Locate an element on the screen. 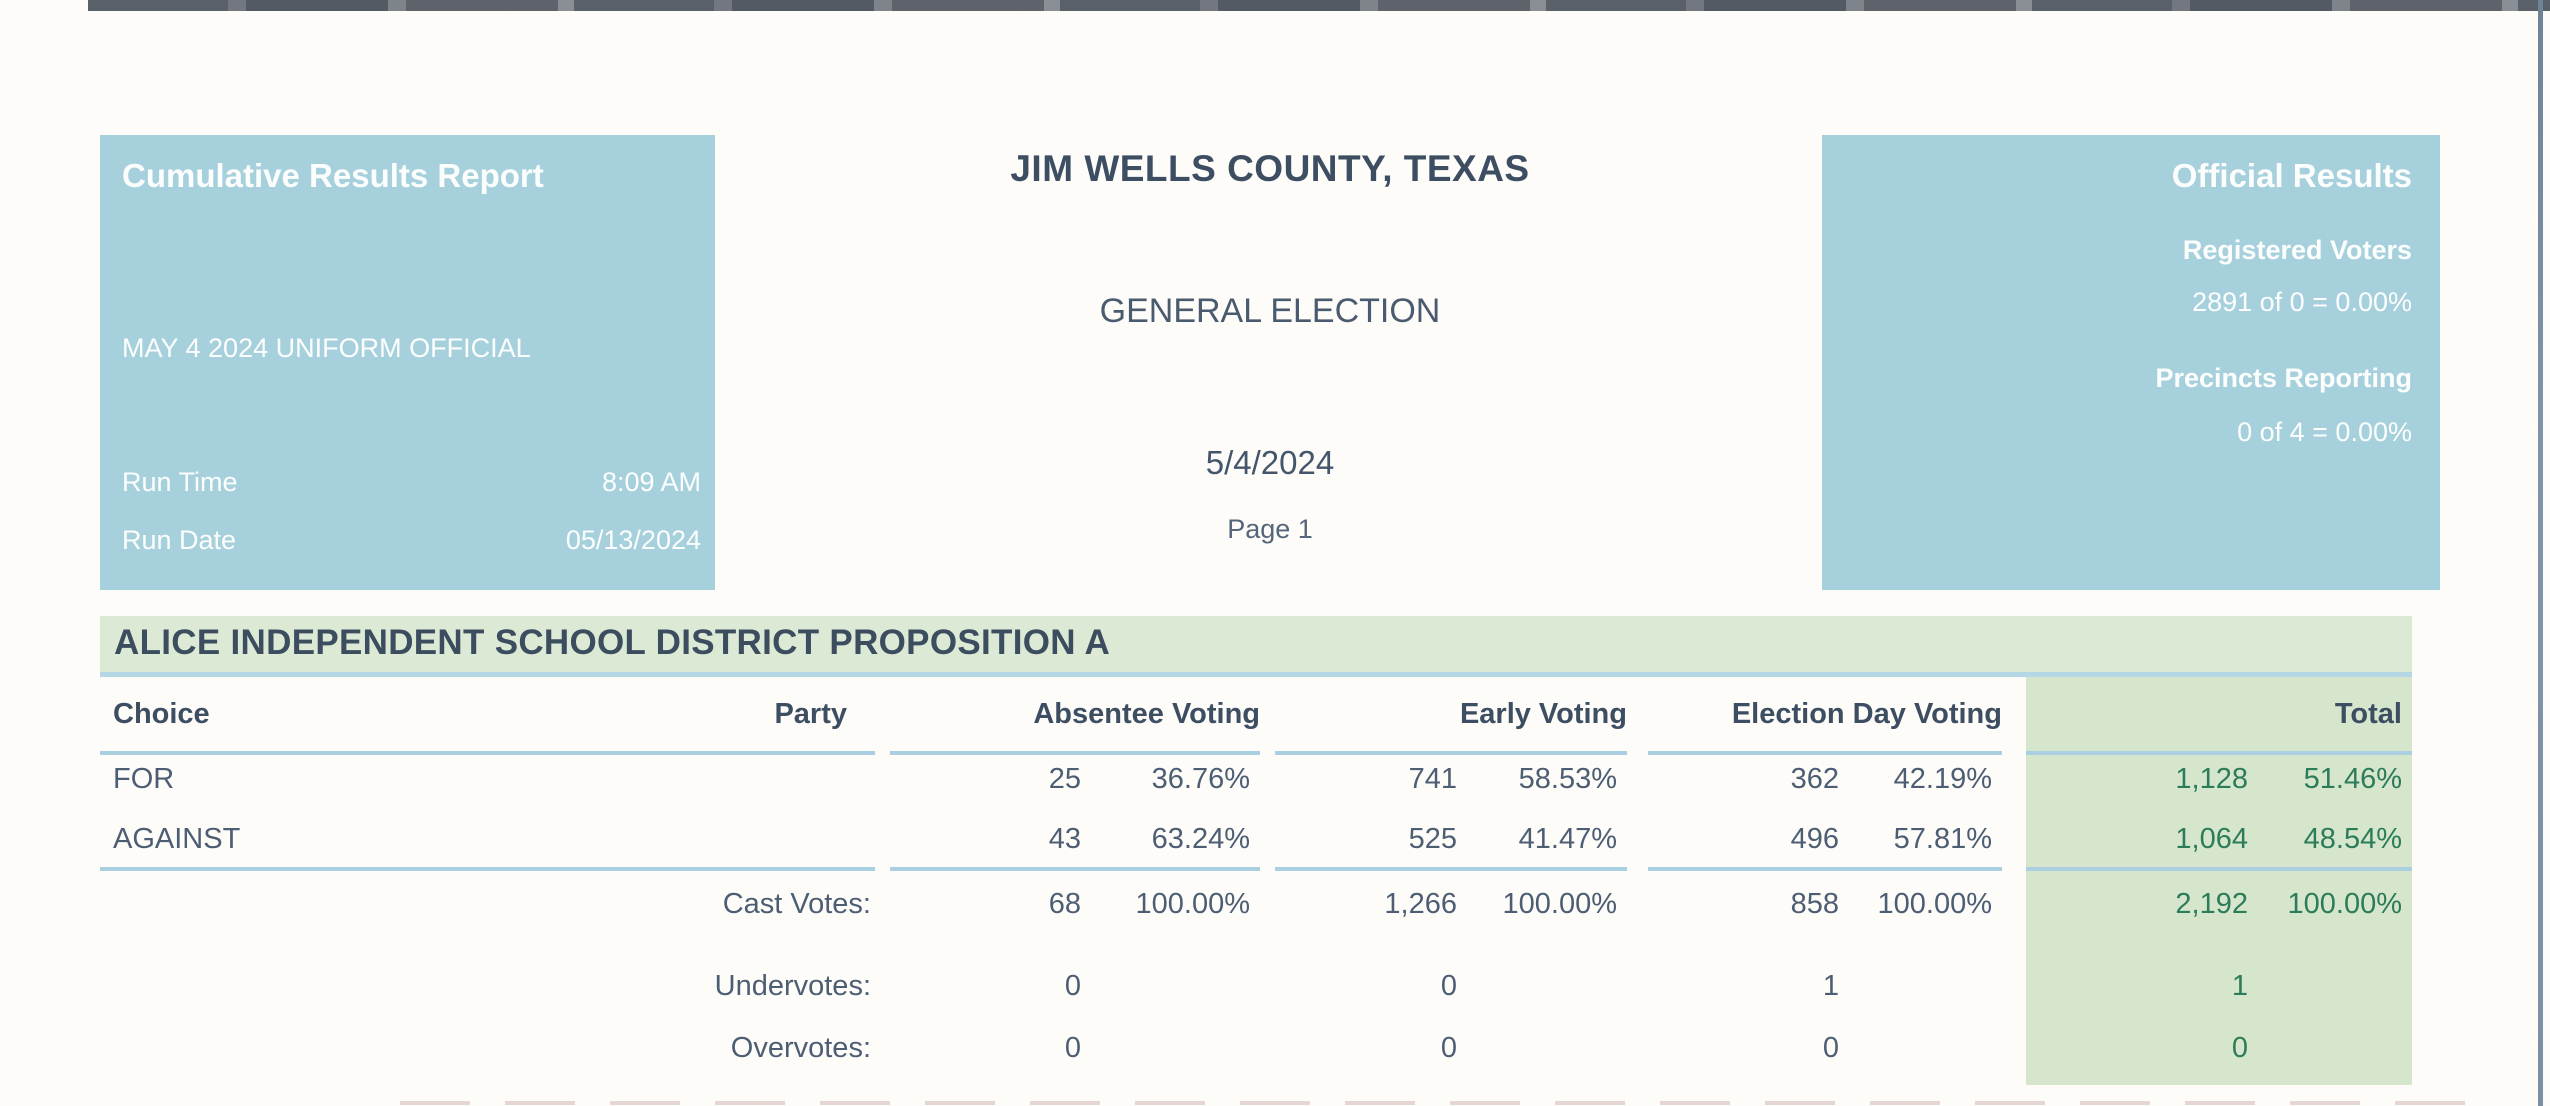  for-total-votes: 1,128 is located at coordinates (2211, 779).